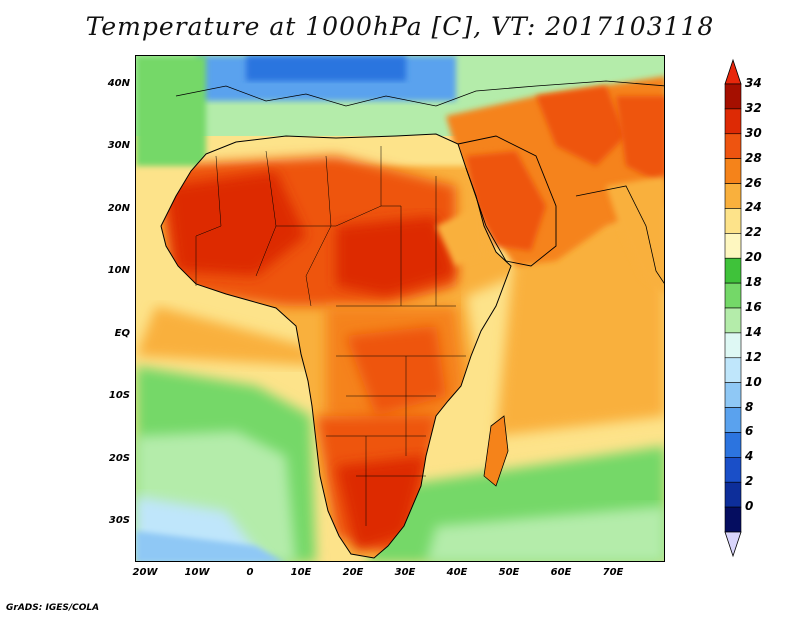 The height and width of the screenshot is (618, 800). I want to click on colorbar-label-18: 18, so click(753, 282).